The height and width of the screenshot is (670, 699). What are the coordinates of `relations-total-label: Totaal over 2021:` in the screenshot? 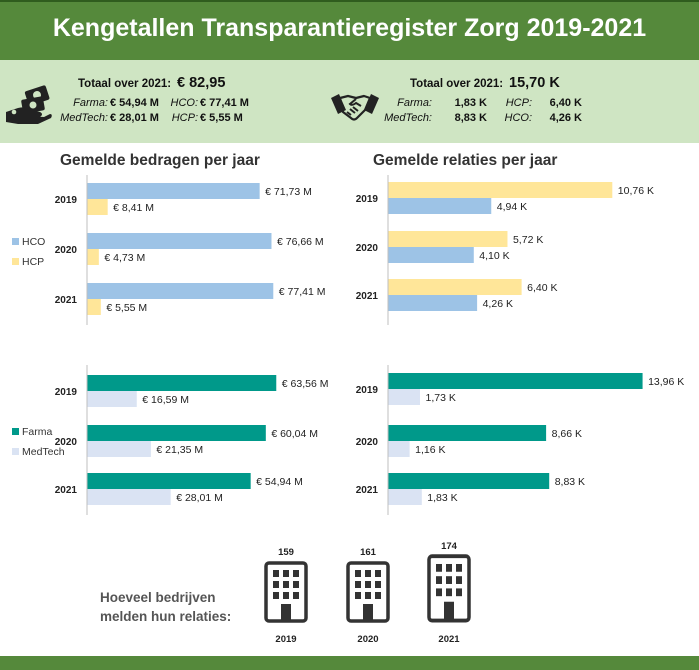 It's located at (457, 84).